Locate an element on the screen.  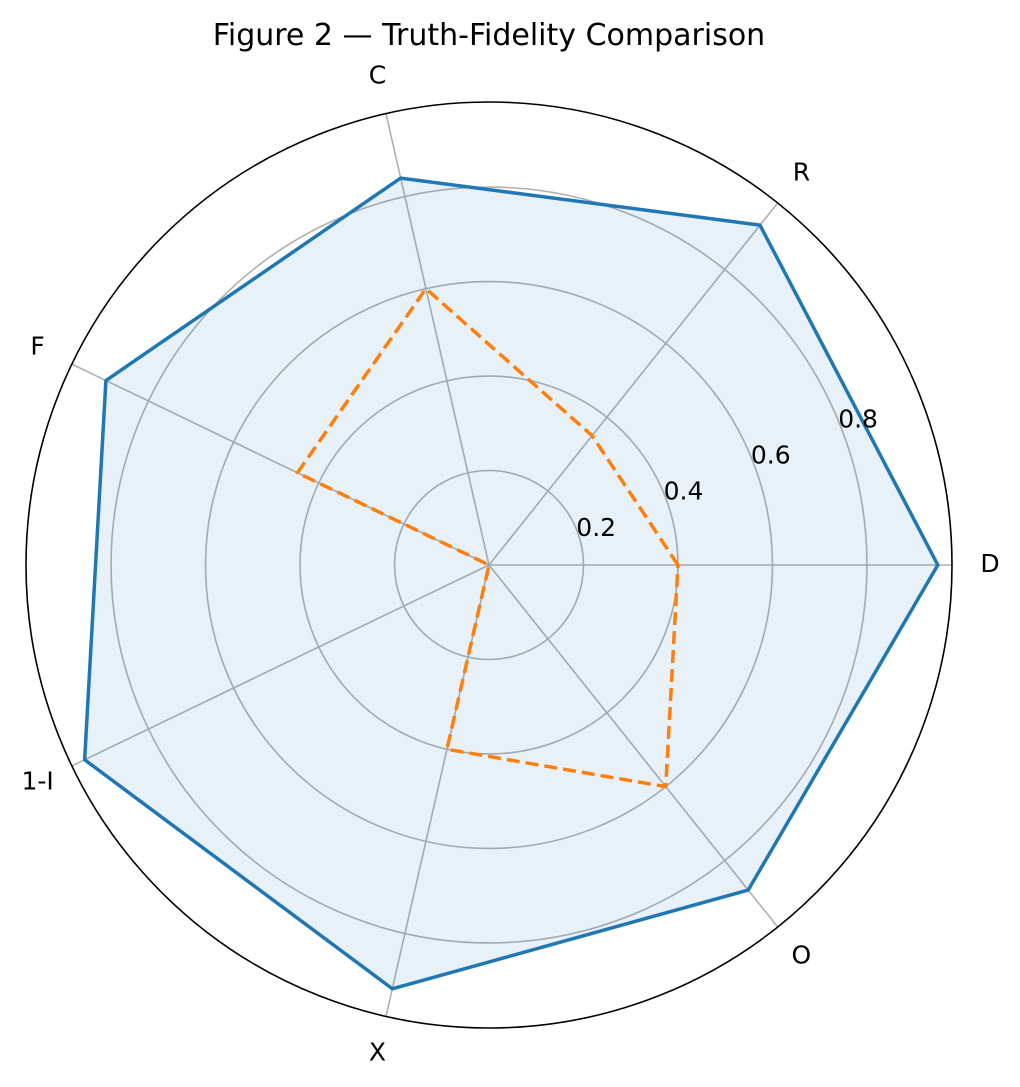
spoke-X is located at coordinates (437, 790).